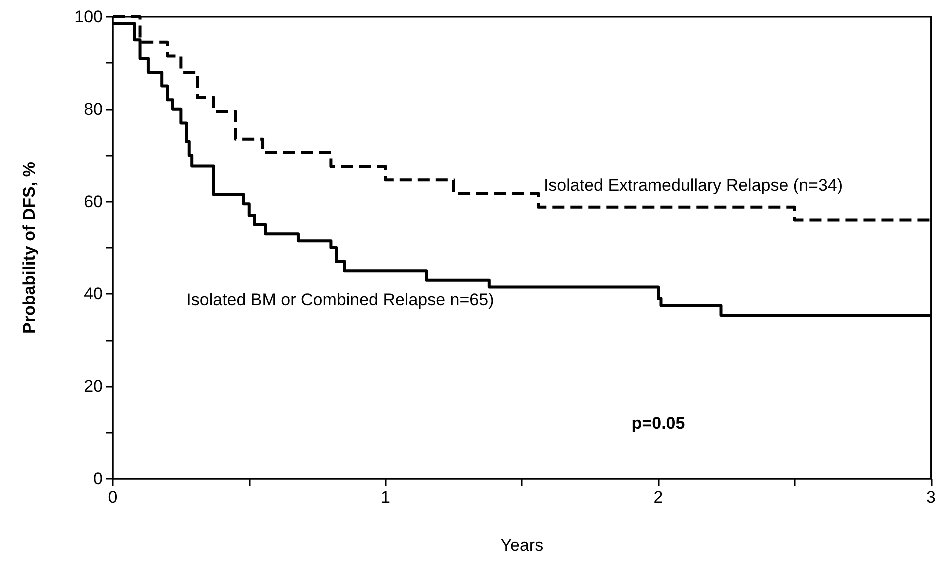  I want to click on y-axis-title: Probability of DFS, %, so click(29, 248).